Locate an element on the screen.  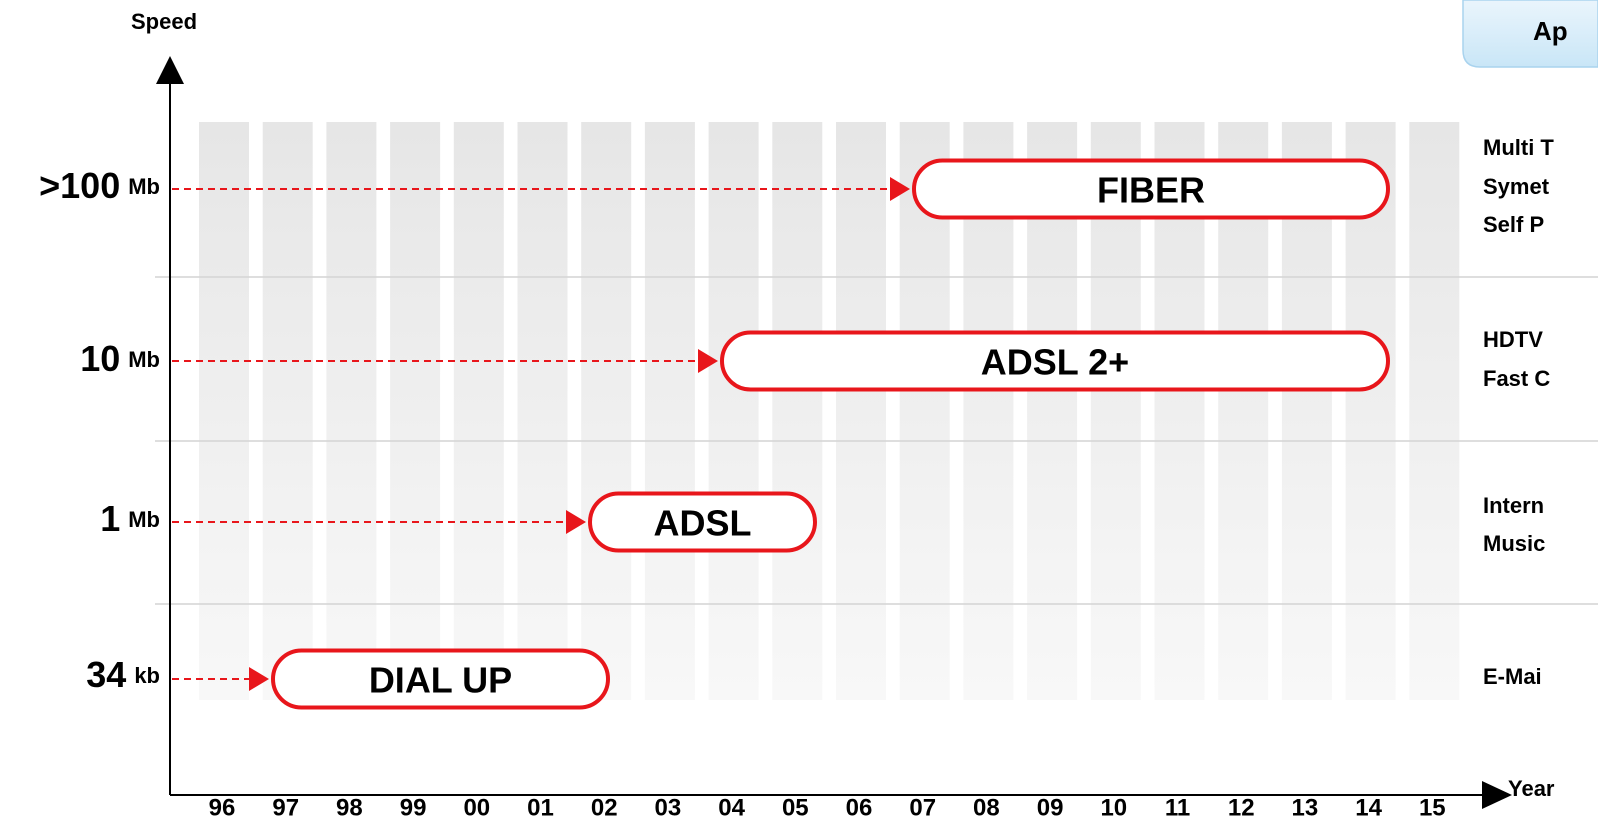
speed-value: 10 is located at coordinates (100, 358).